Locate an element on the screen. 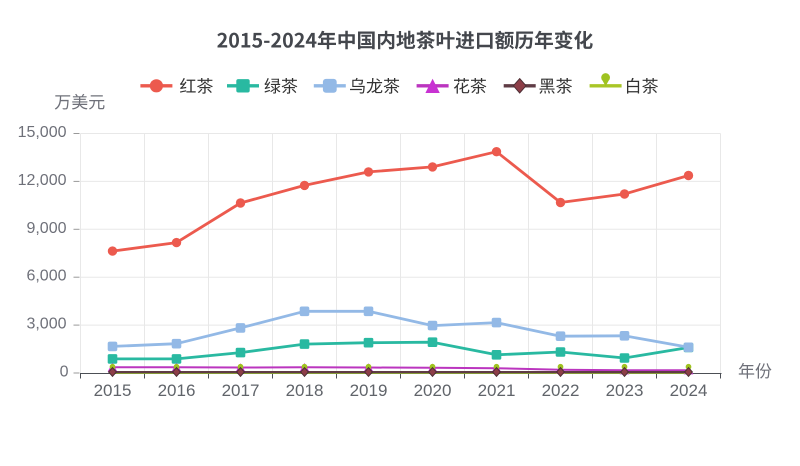 The height and width of the screenshot is (466, 800). svg-text: 2019 is located at coordinates (369, 390).